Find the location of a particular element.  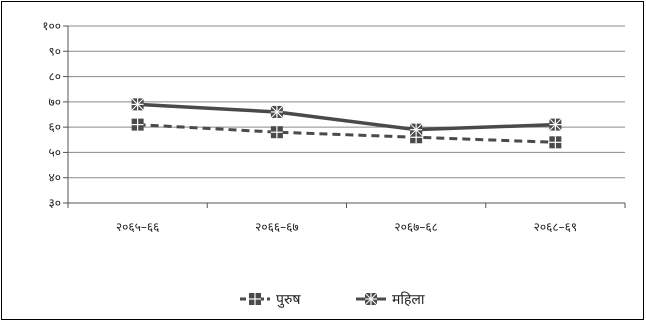

y-tick-label: ४० is located at coordinates (55, 178).